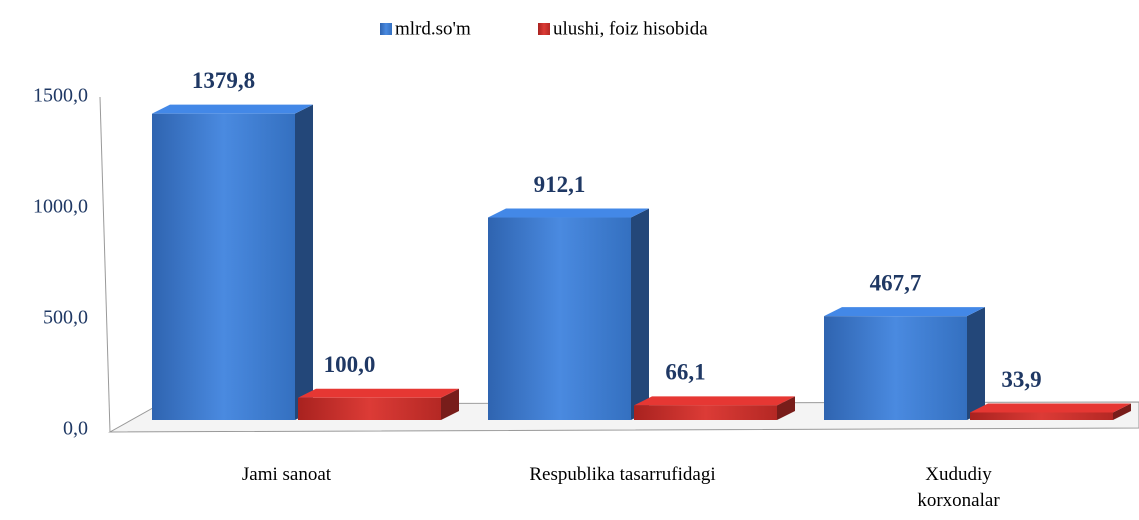  I want to click on value-label: 1379,8, so click(223, 80).